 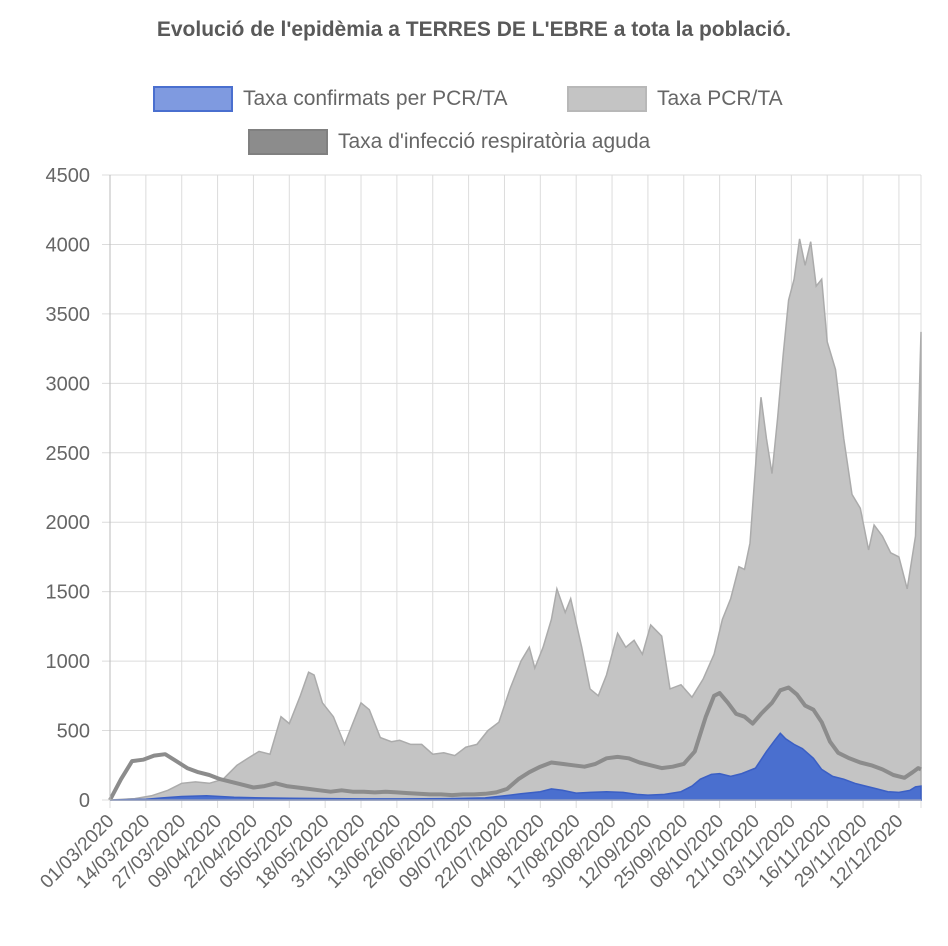 What do you see at coordinates (68, 662) in the screenshot?
I see `y-tick-label: 1000` at bounding box center [68, 662].